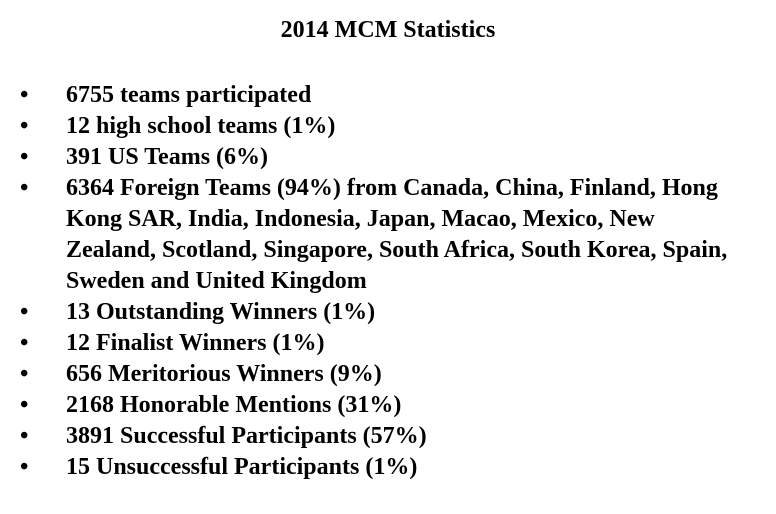 Image resolution: width=776 pixels, height=514 pixels. What do you see at coordinates (373, 157) in the screenshot?
I see `list-item: • 391 US Teams (6%)` at bounding box center [373, 157].